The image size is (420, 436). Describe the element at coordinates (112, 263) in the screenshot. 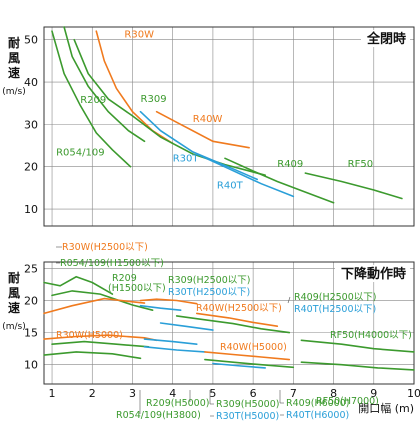

I see `annotation-label: R054/109(H1500以下)` at that location.